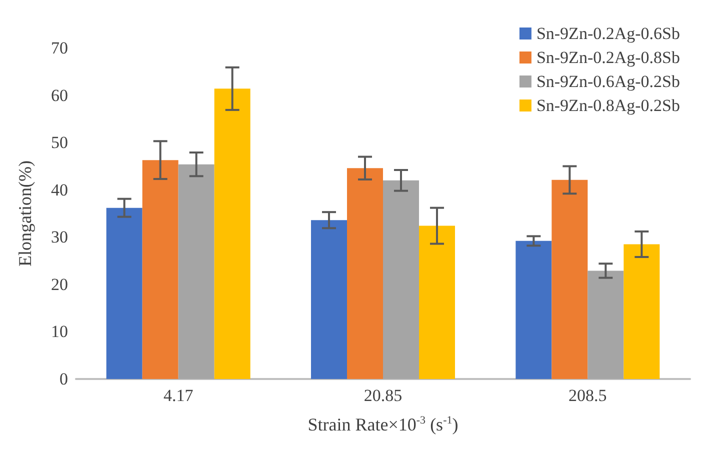 The height and width of the screenshot is (467, 708). What do you see at coordinates (64, 379) in the screenshot?
I see `y-tick-label: 0` at bounding box center [64, 379].